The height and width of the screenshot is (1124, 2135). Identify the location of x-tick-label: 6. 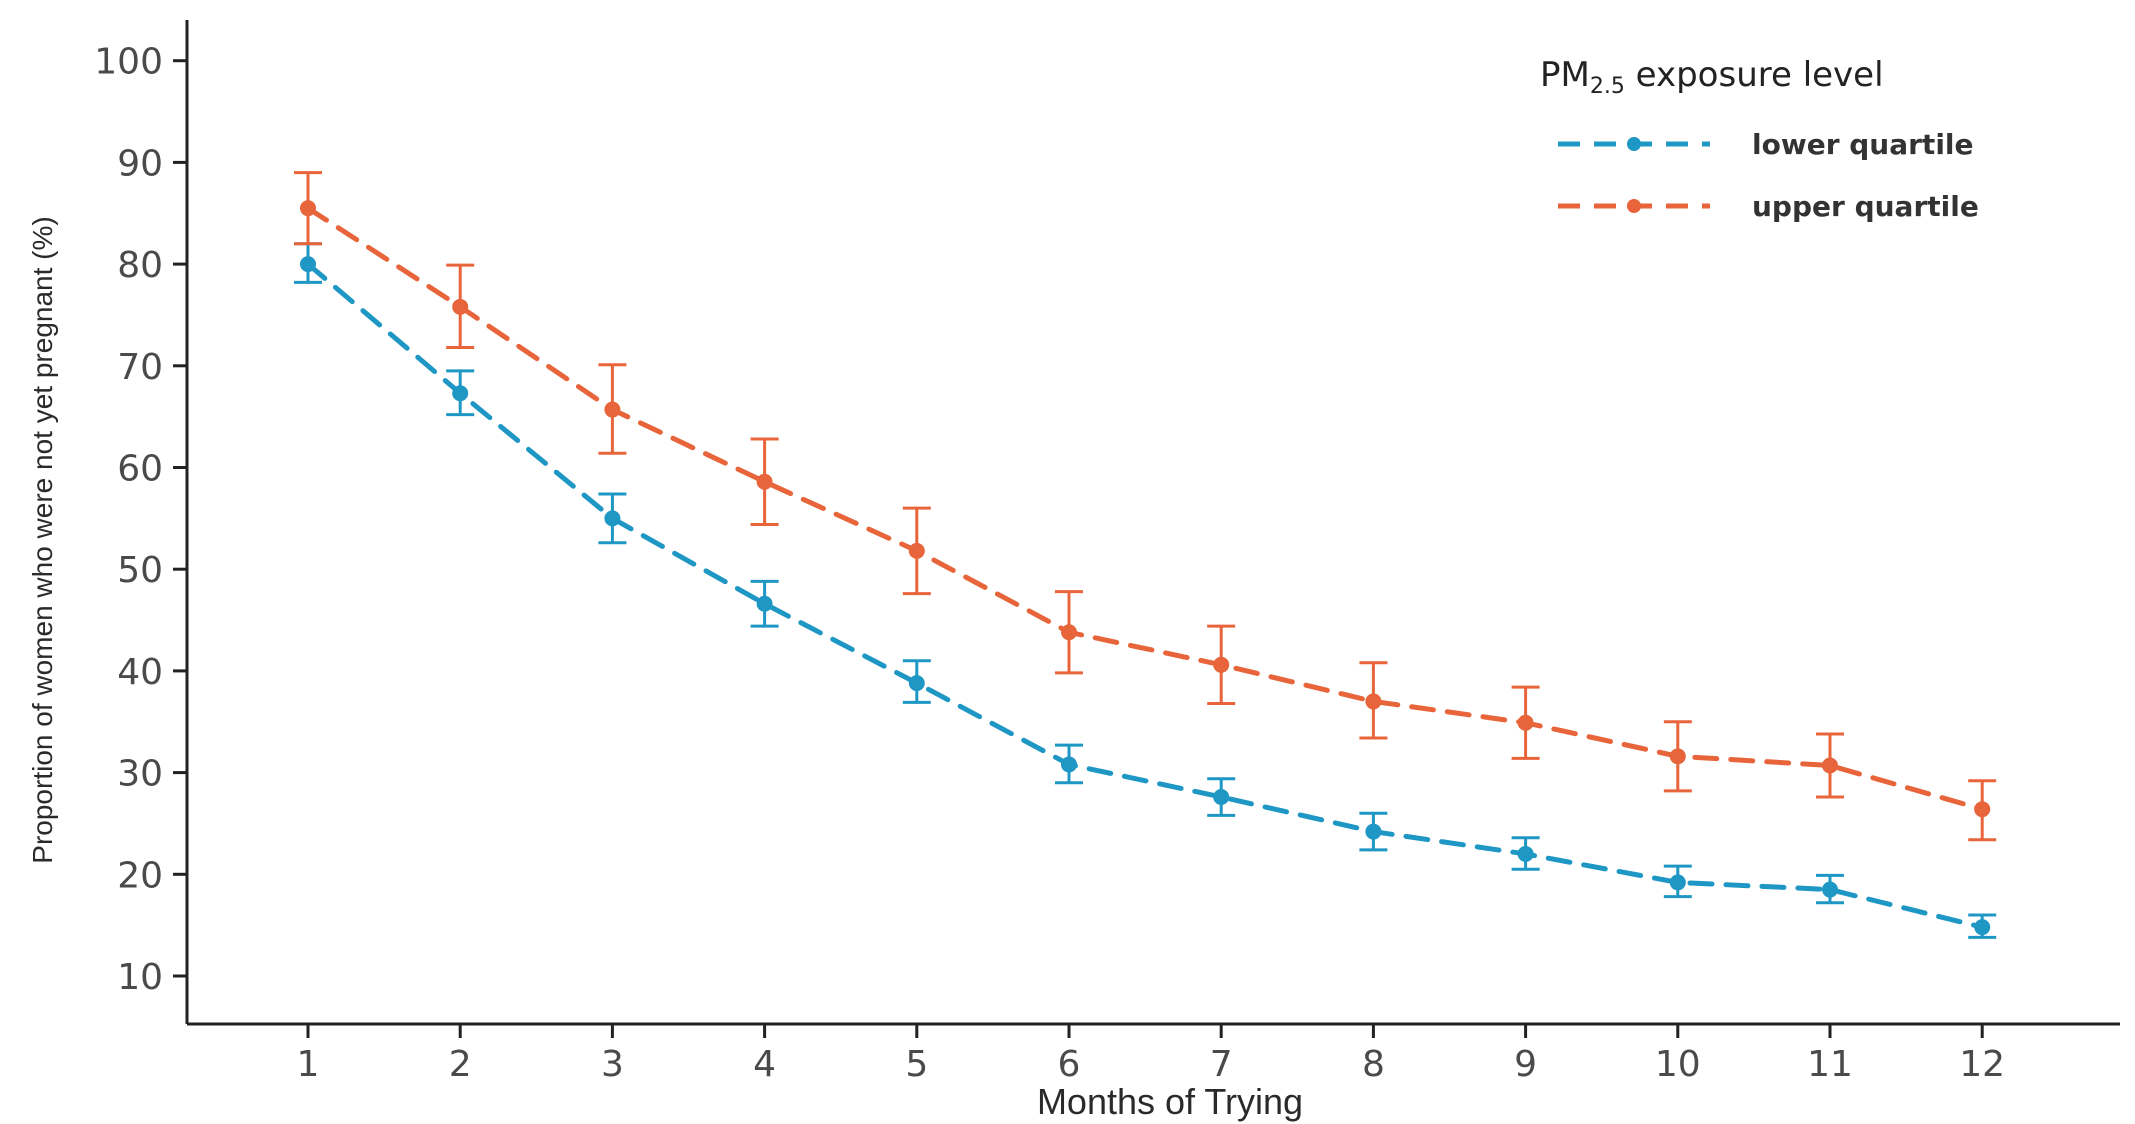
(1069, 1064).